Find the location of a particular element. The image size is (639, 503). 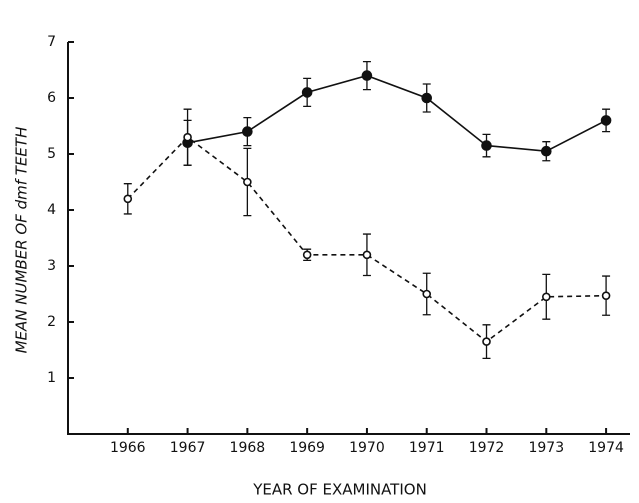

y-tick-label: 6 is located at coordinates (51, 98).